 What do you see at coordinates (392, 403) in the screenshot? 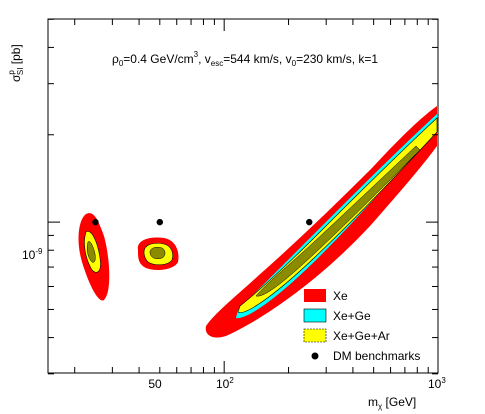
I see `x-axis-label: mχ [GeV]` at bounding box center [392, 403].